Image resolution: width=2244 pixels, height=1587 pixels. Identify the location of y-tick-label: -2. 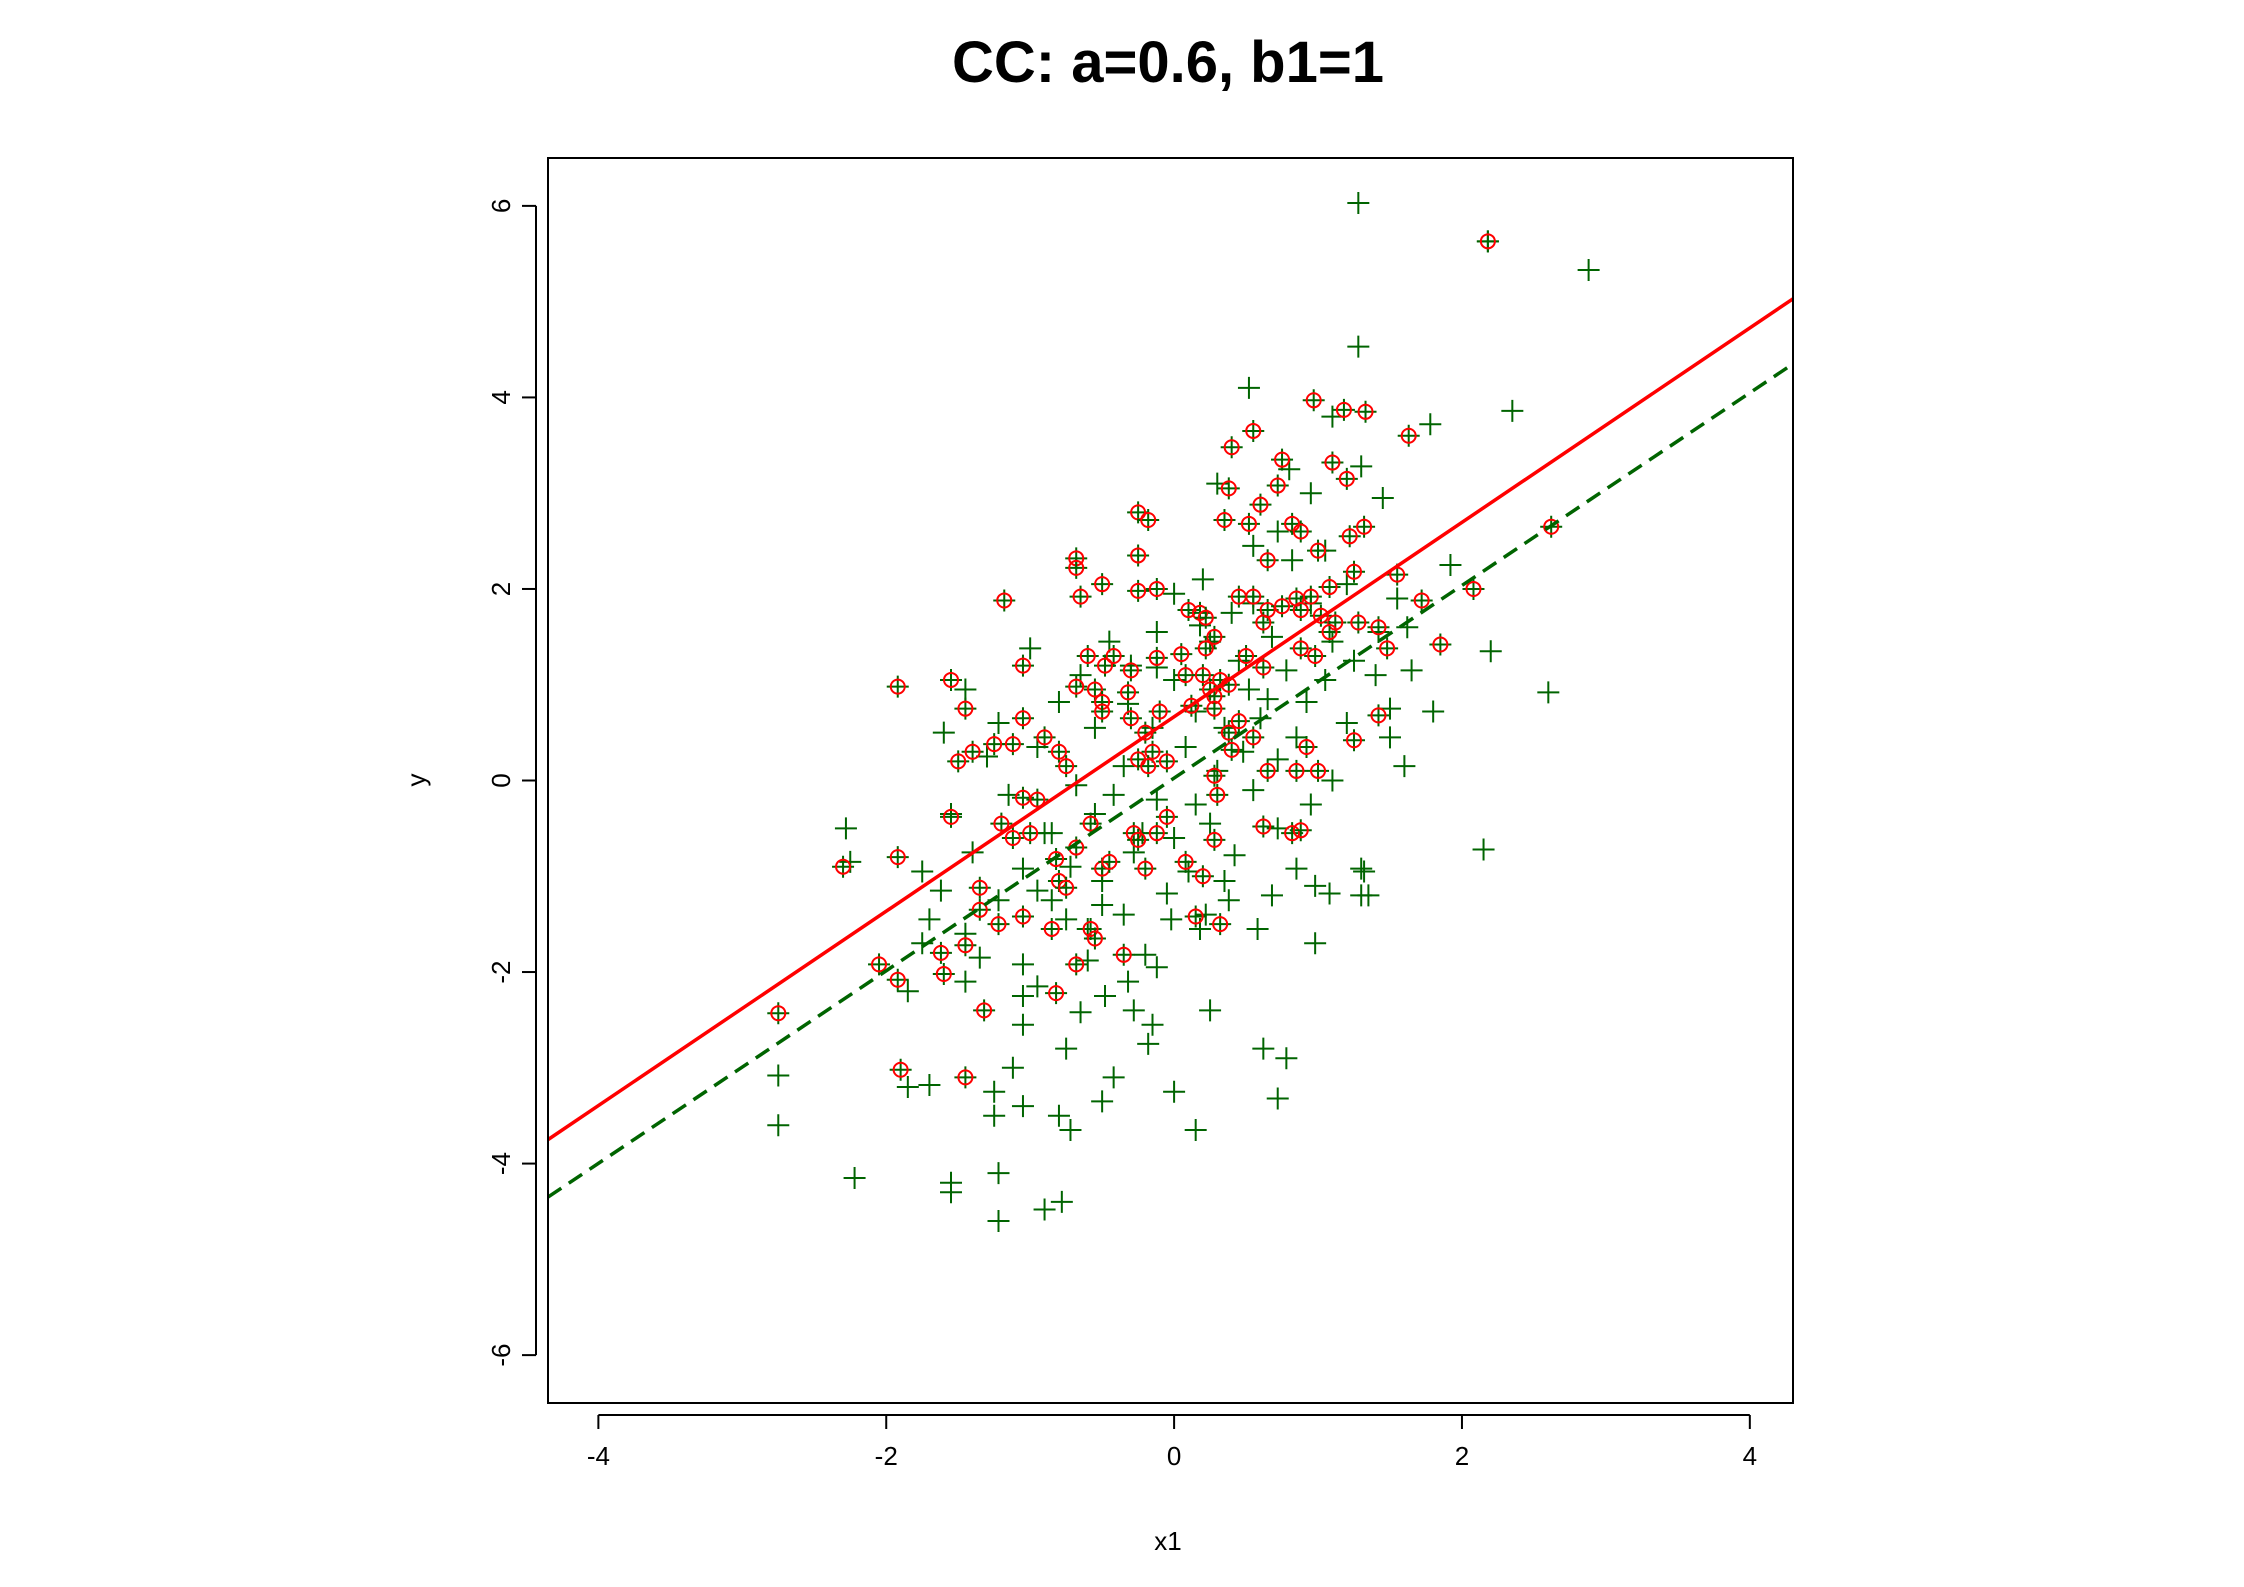
(501, 971).